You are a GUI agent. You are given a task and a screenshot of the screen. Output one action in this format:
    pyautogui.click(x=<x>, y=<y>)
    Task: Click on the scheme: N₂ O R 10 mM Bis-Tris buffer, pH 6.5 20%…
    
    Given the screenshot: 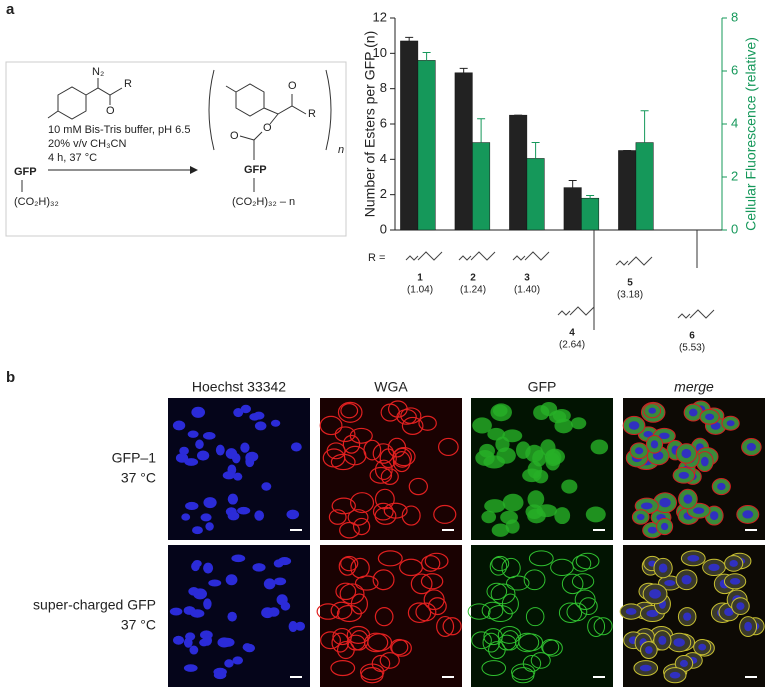 What is the action you would take?
    pyautogui.click(x=176, y=149)
    